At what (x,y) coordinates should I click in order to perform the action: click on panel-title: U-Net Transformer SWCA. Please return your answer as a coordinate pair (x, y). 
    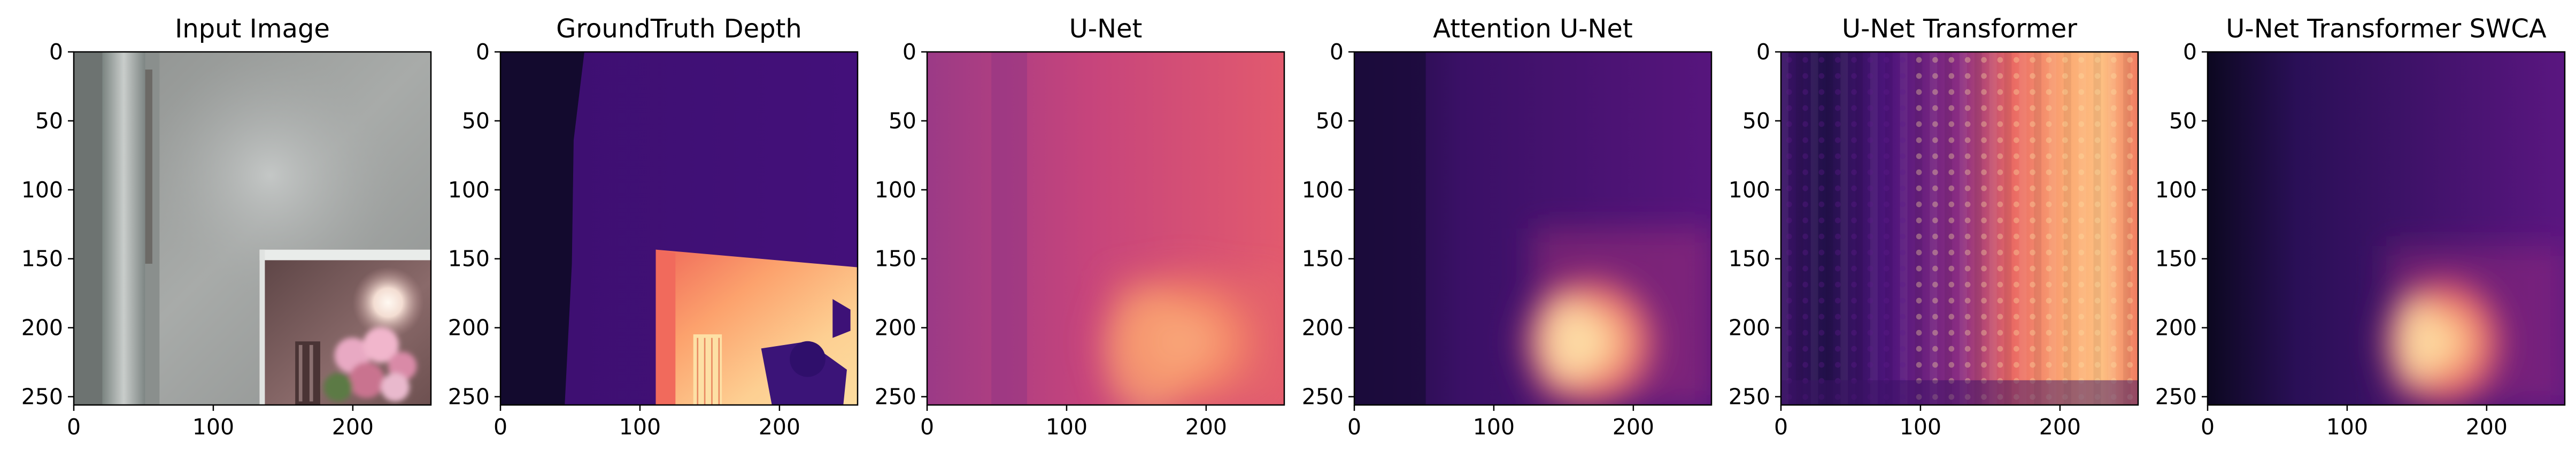
    Looking at the image, I should click on (2386, 29).